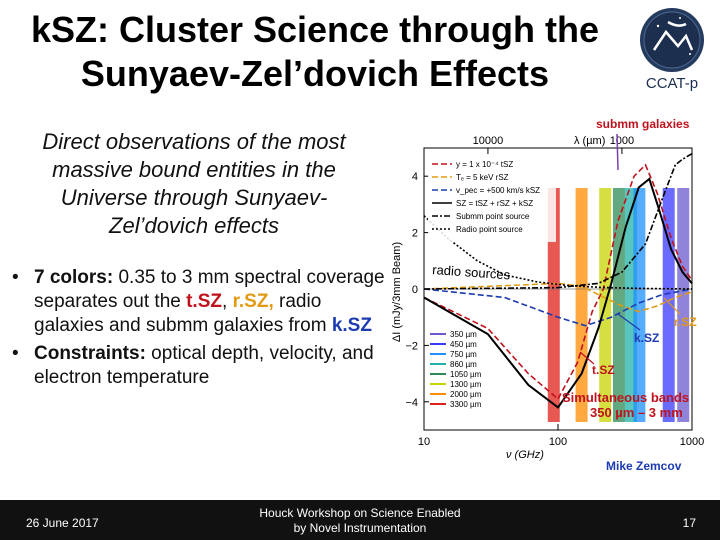  I want to click on annotation-rsz: r.SZ, so click(685, 322).